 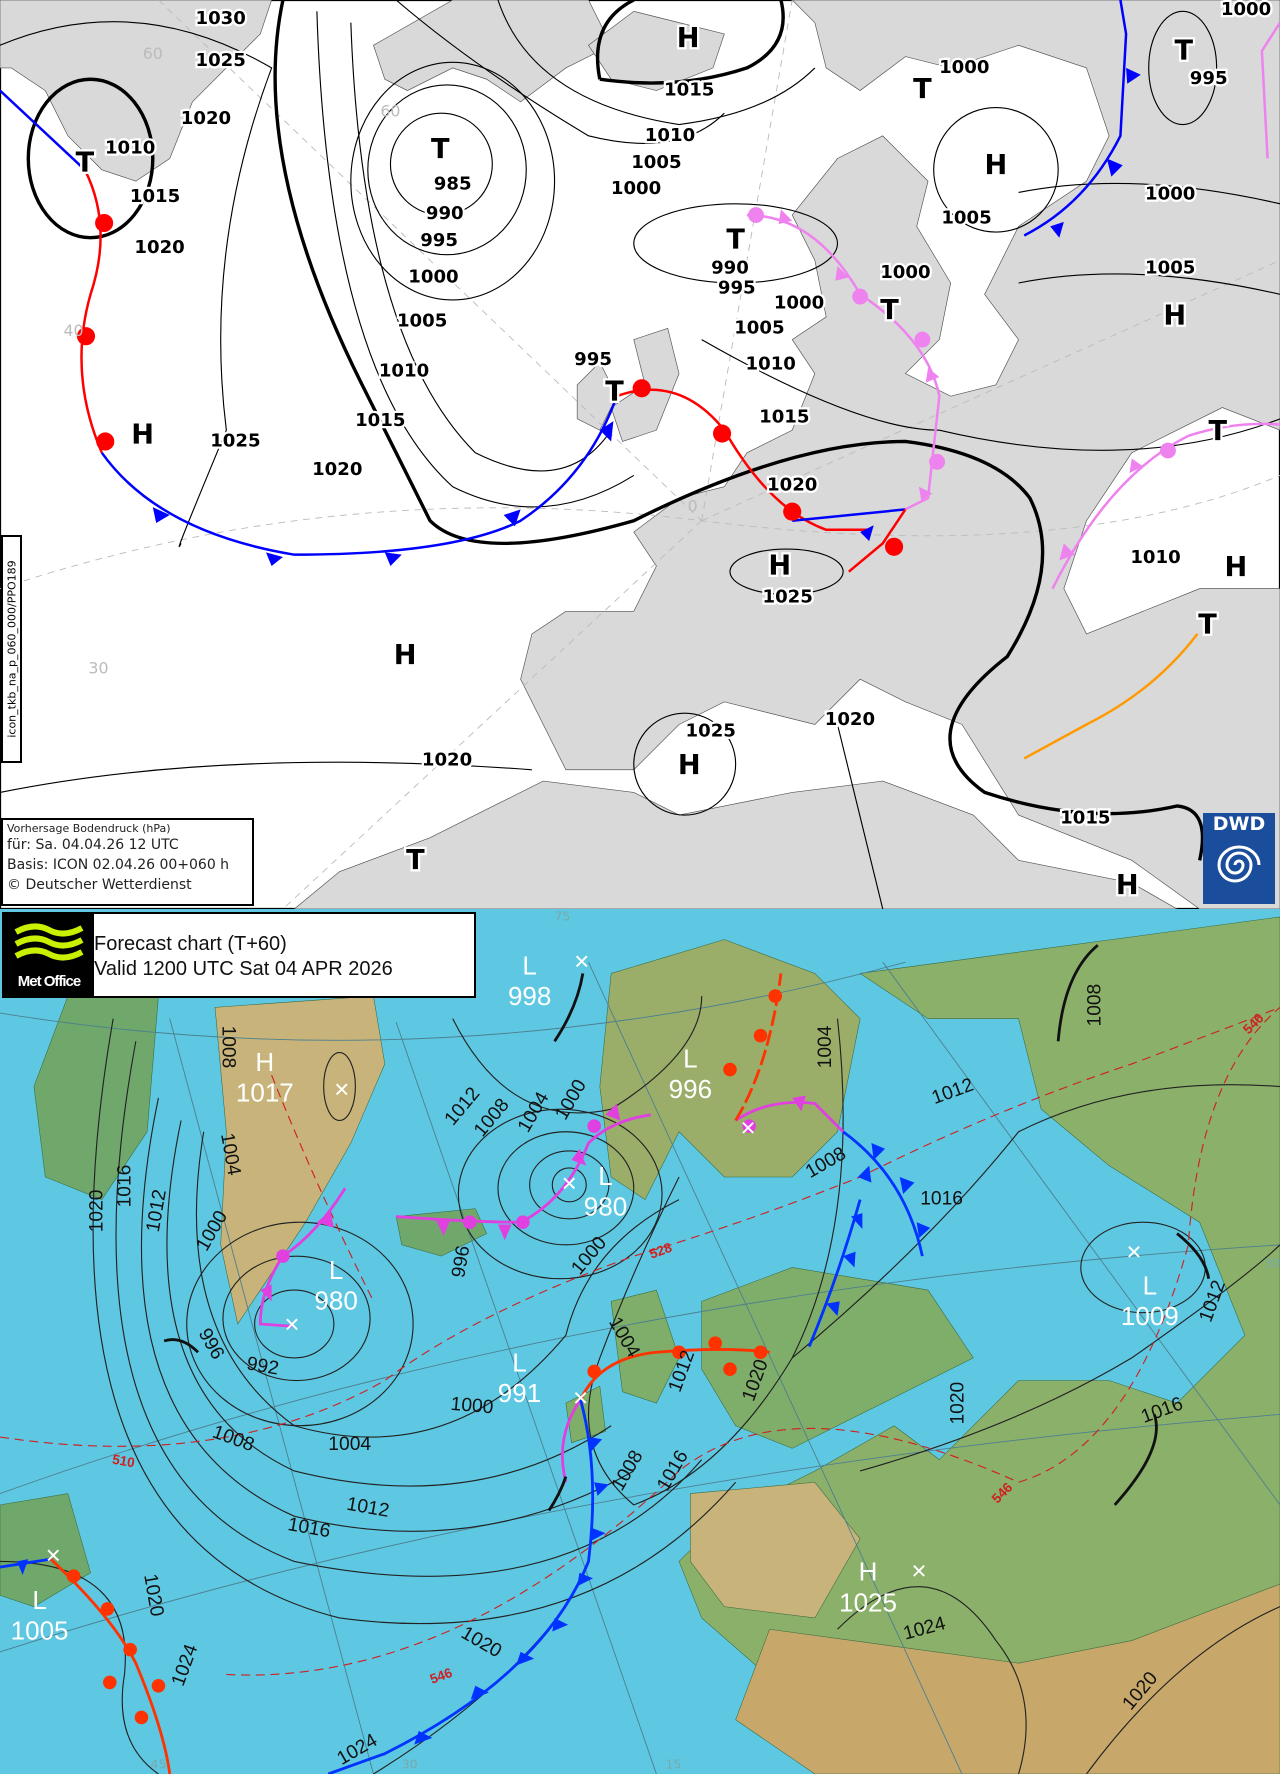 What do you see at coordinates (605, 1207) in the screenshot?
I see `centre-pressure-value: 980` at bounding box center [605, 1207].